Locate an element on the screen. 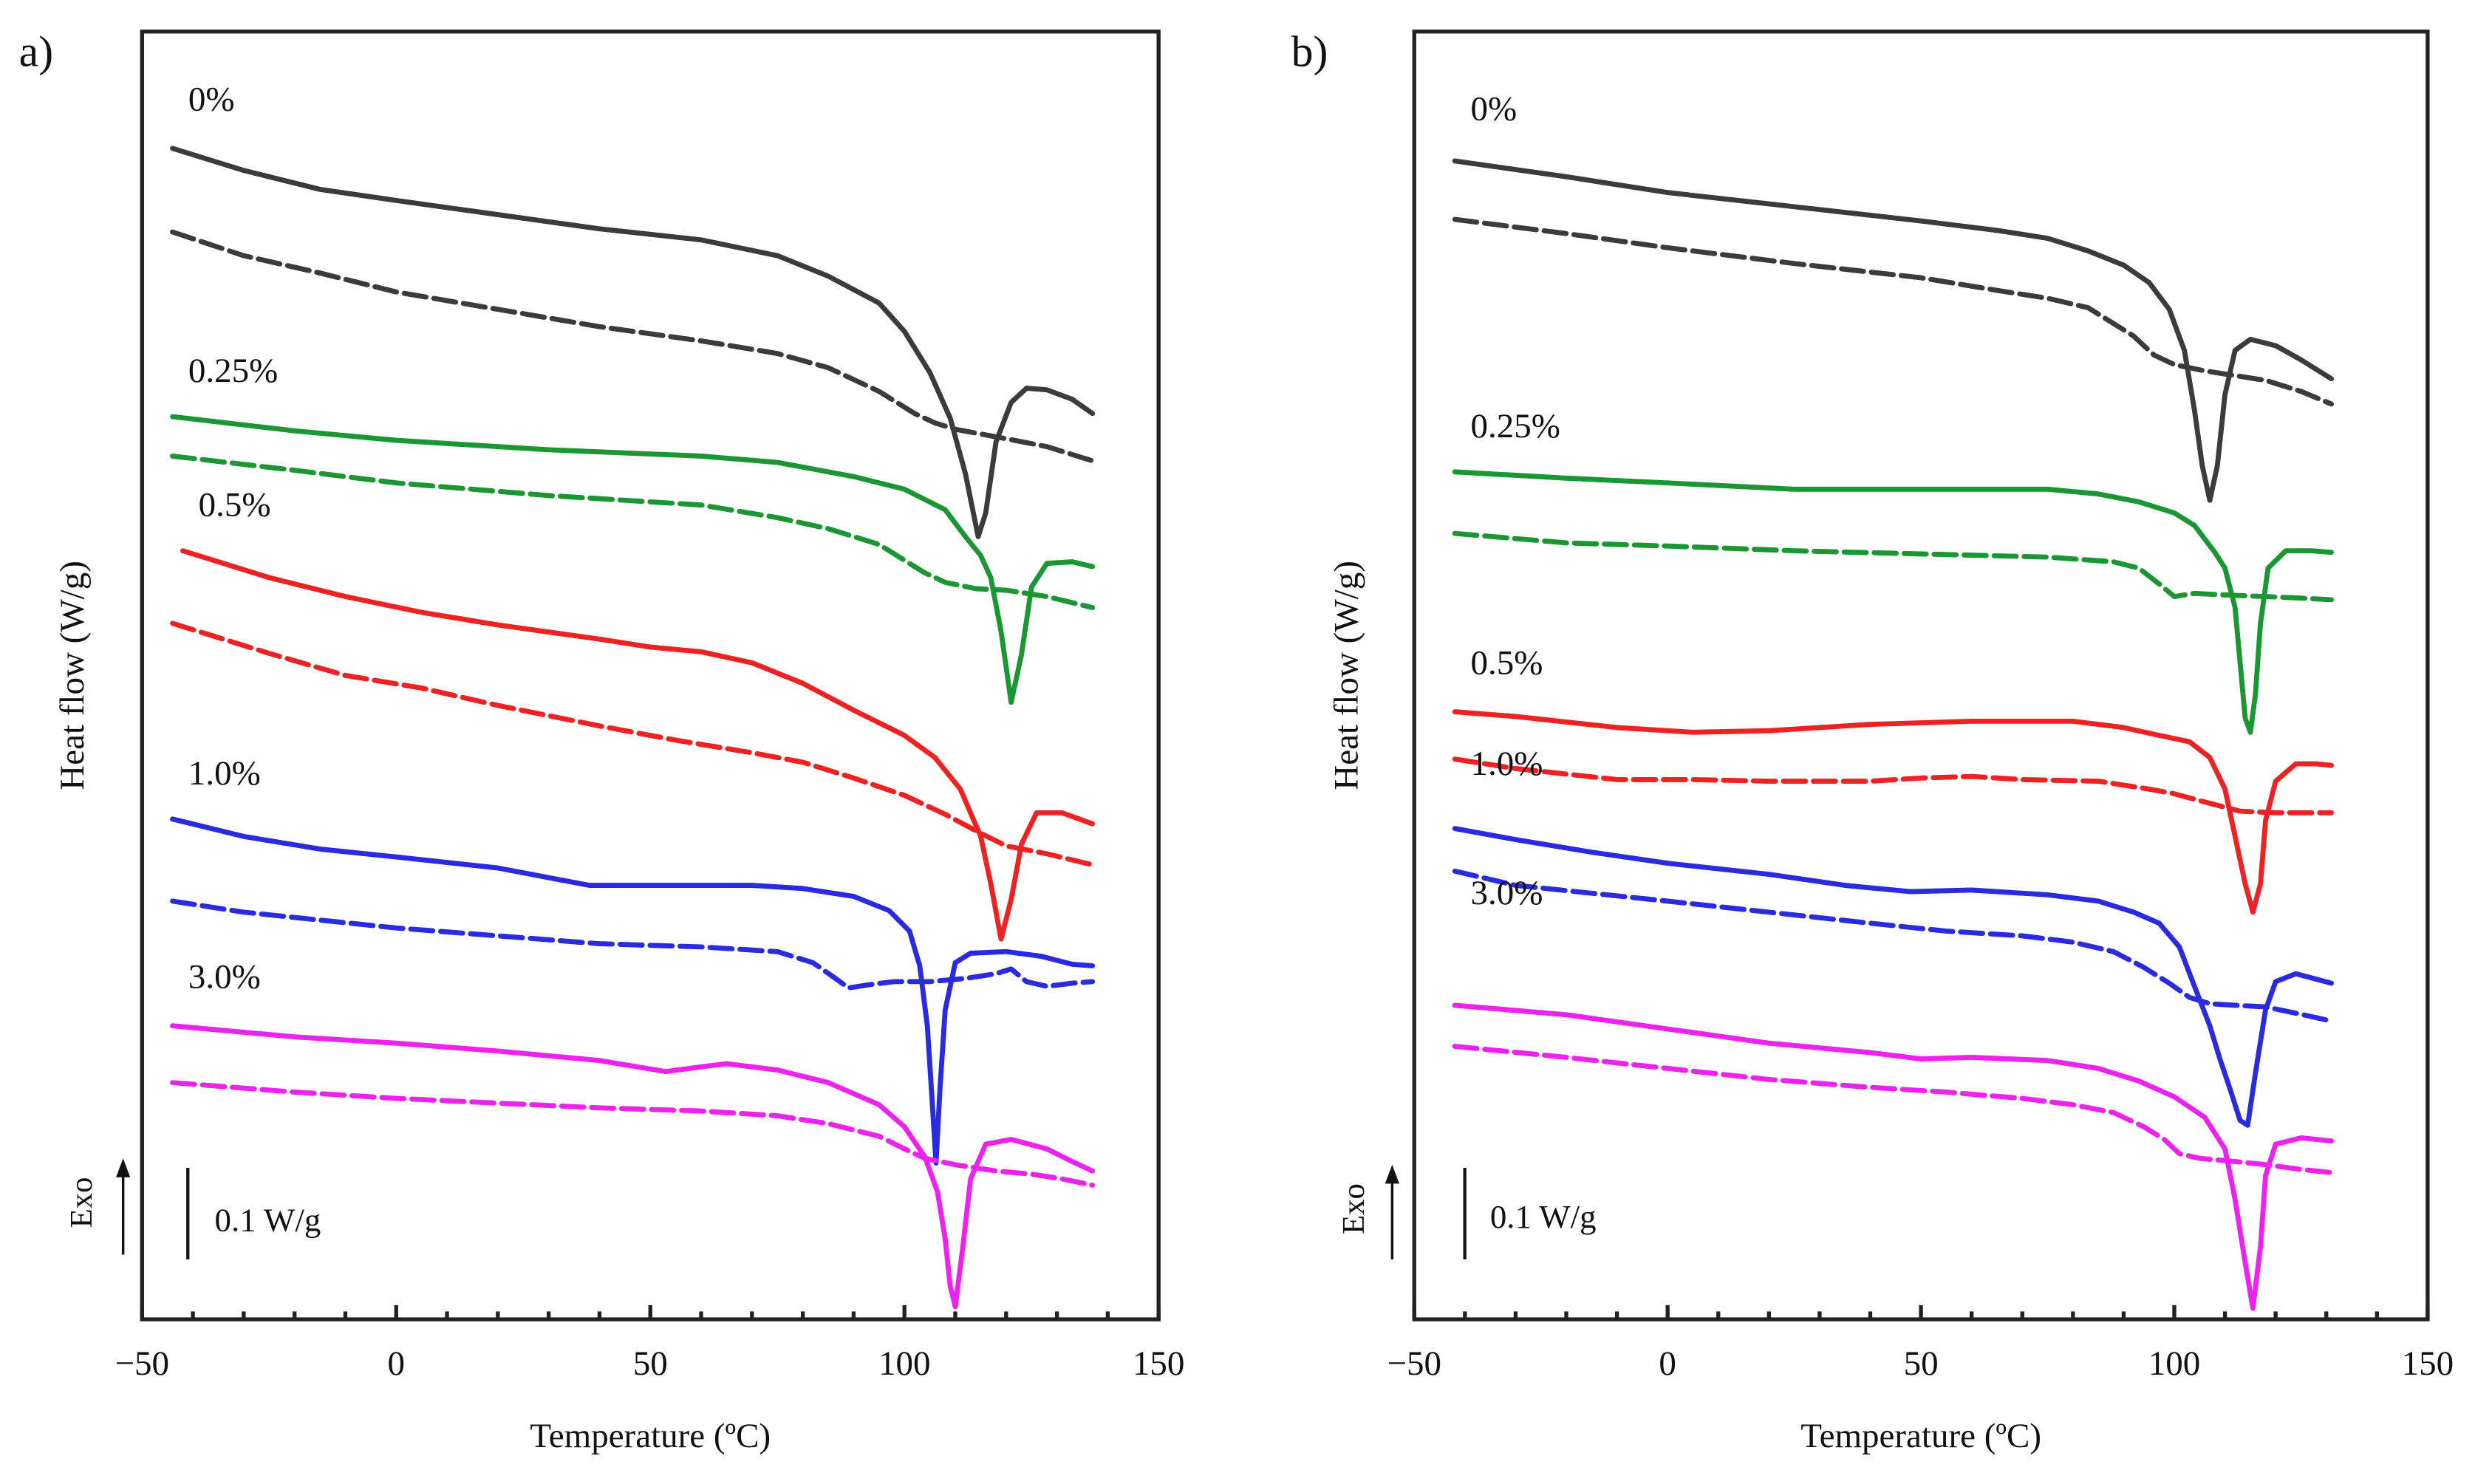 The image size is (2475, 1484). panel-b-series-labels: 0% 0.25% 0.5% 1.0% 3.0% is located at coordinates (1515, 501).